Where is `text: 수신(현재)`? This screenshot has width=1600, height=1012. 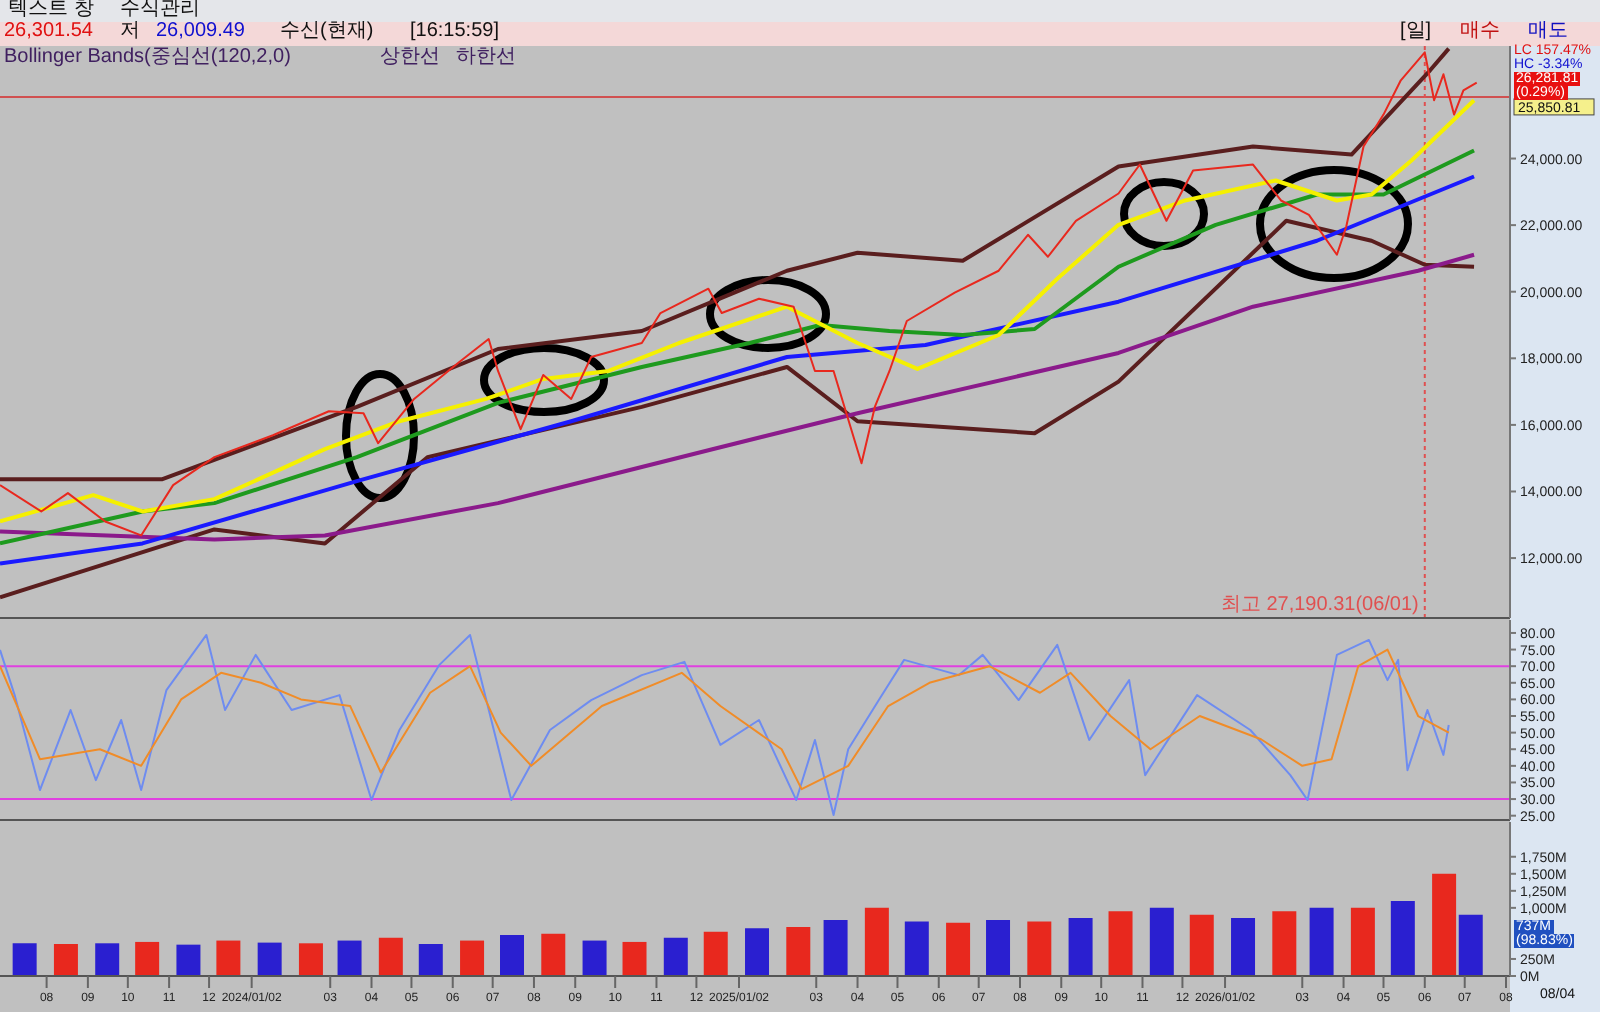
text: 수신(현재) is located at coordinates (327, 31).